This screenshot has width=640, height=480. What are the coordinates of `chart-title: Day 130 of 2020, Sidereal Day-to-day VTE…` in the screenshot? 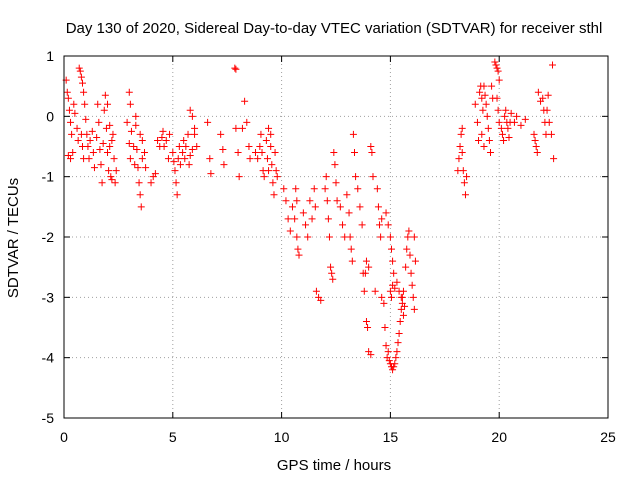 It's located at (334, 28).